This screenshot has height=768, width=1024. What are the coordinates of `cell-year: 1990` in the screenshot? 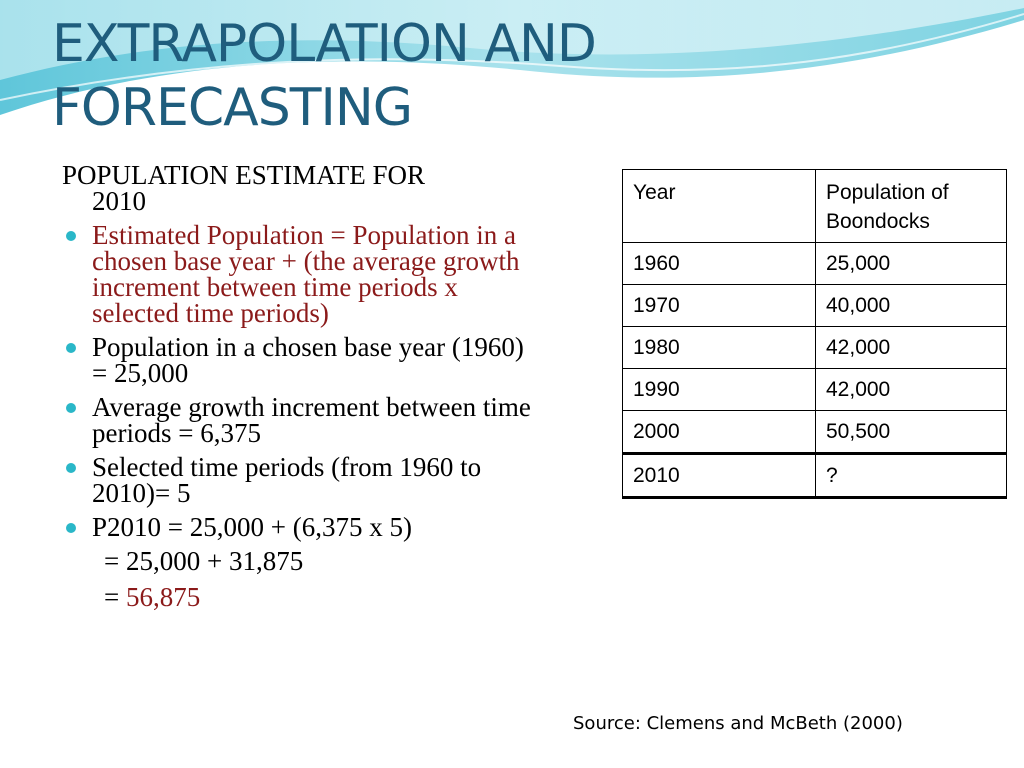 It's located at (719, 389).